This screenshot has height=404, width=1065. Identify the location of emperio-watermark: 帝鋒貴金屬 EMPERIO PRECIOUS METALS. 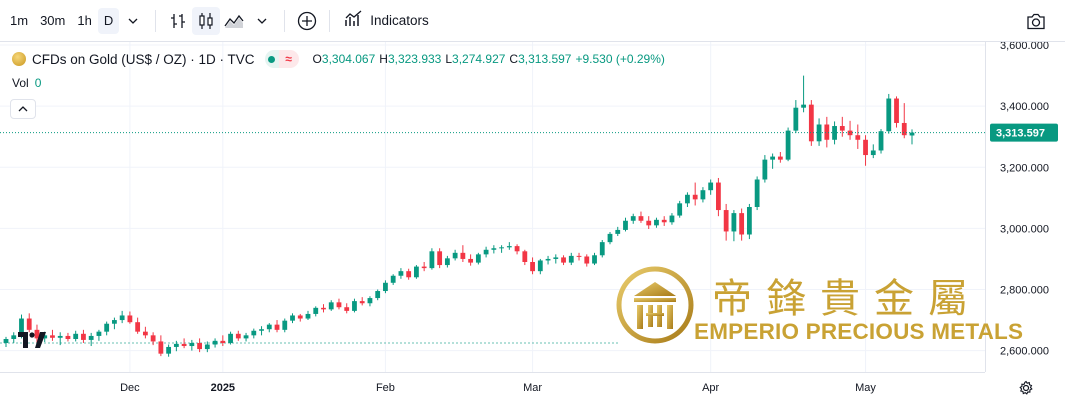
(819, 306).